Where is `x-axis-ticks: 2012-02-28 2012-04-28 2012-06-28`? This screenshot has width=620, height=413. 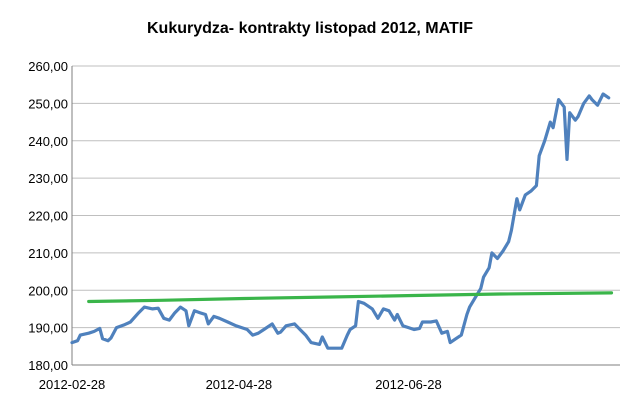
x-axis-ticks: 2012-02-28 2012-04-28 2012-06-28 is located at coordinates (240, 384).